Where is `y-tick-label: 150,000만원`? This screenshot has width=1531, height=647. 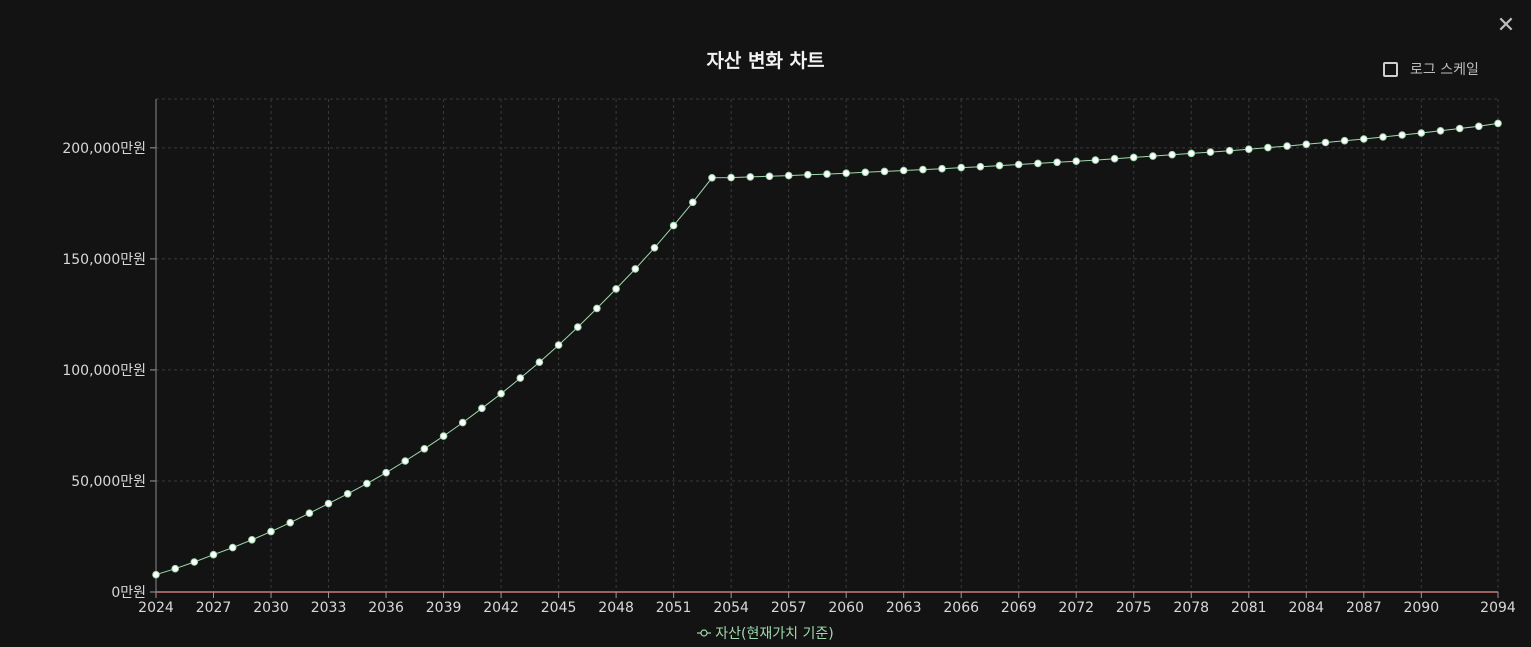
y-tick-label: 150,000만원 is located at coordinates (104, 260).